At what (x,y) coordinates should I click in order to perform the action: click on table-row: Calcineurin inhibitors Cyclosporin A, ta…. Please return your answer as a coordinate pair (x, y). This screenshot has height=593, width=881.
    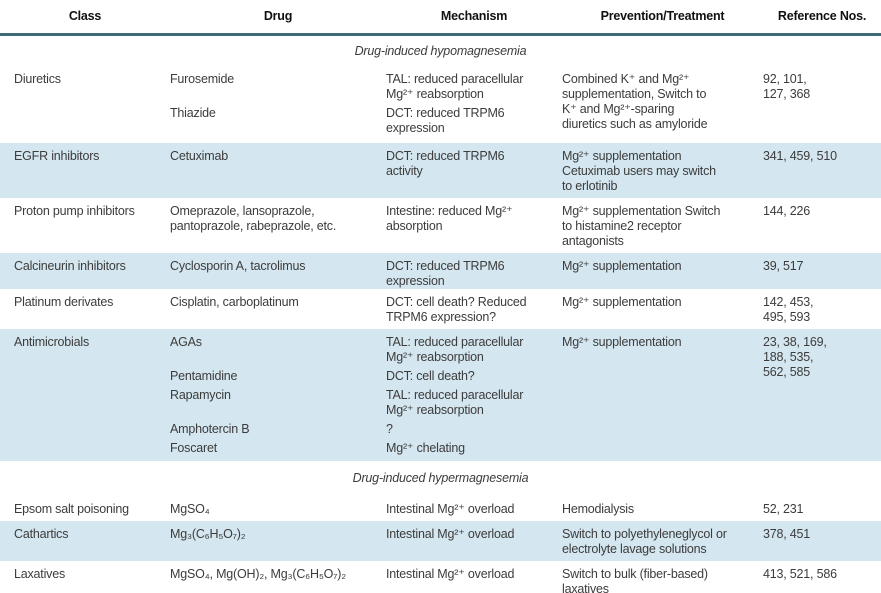
    Looking at the image, I should click on (440, 271).